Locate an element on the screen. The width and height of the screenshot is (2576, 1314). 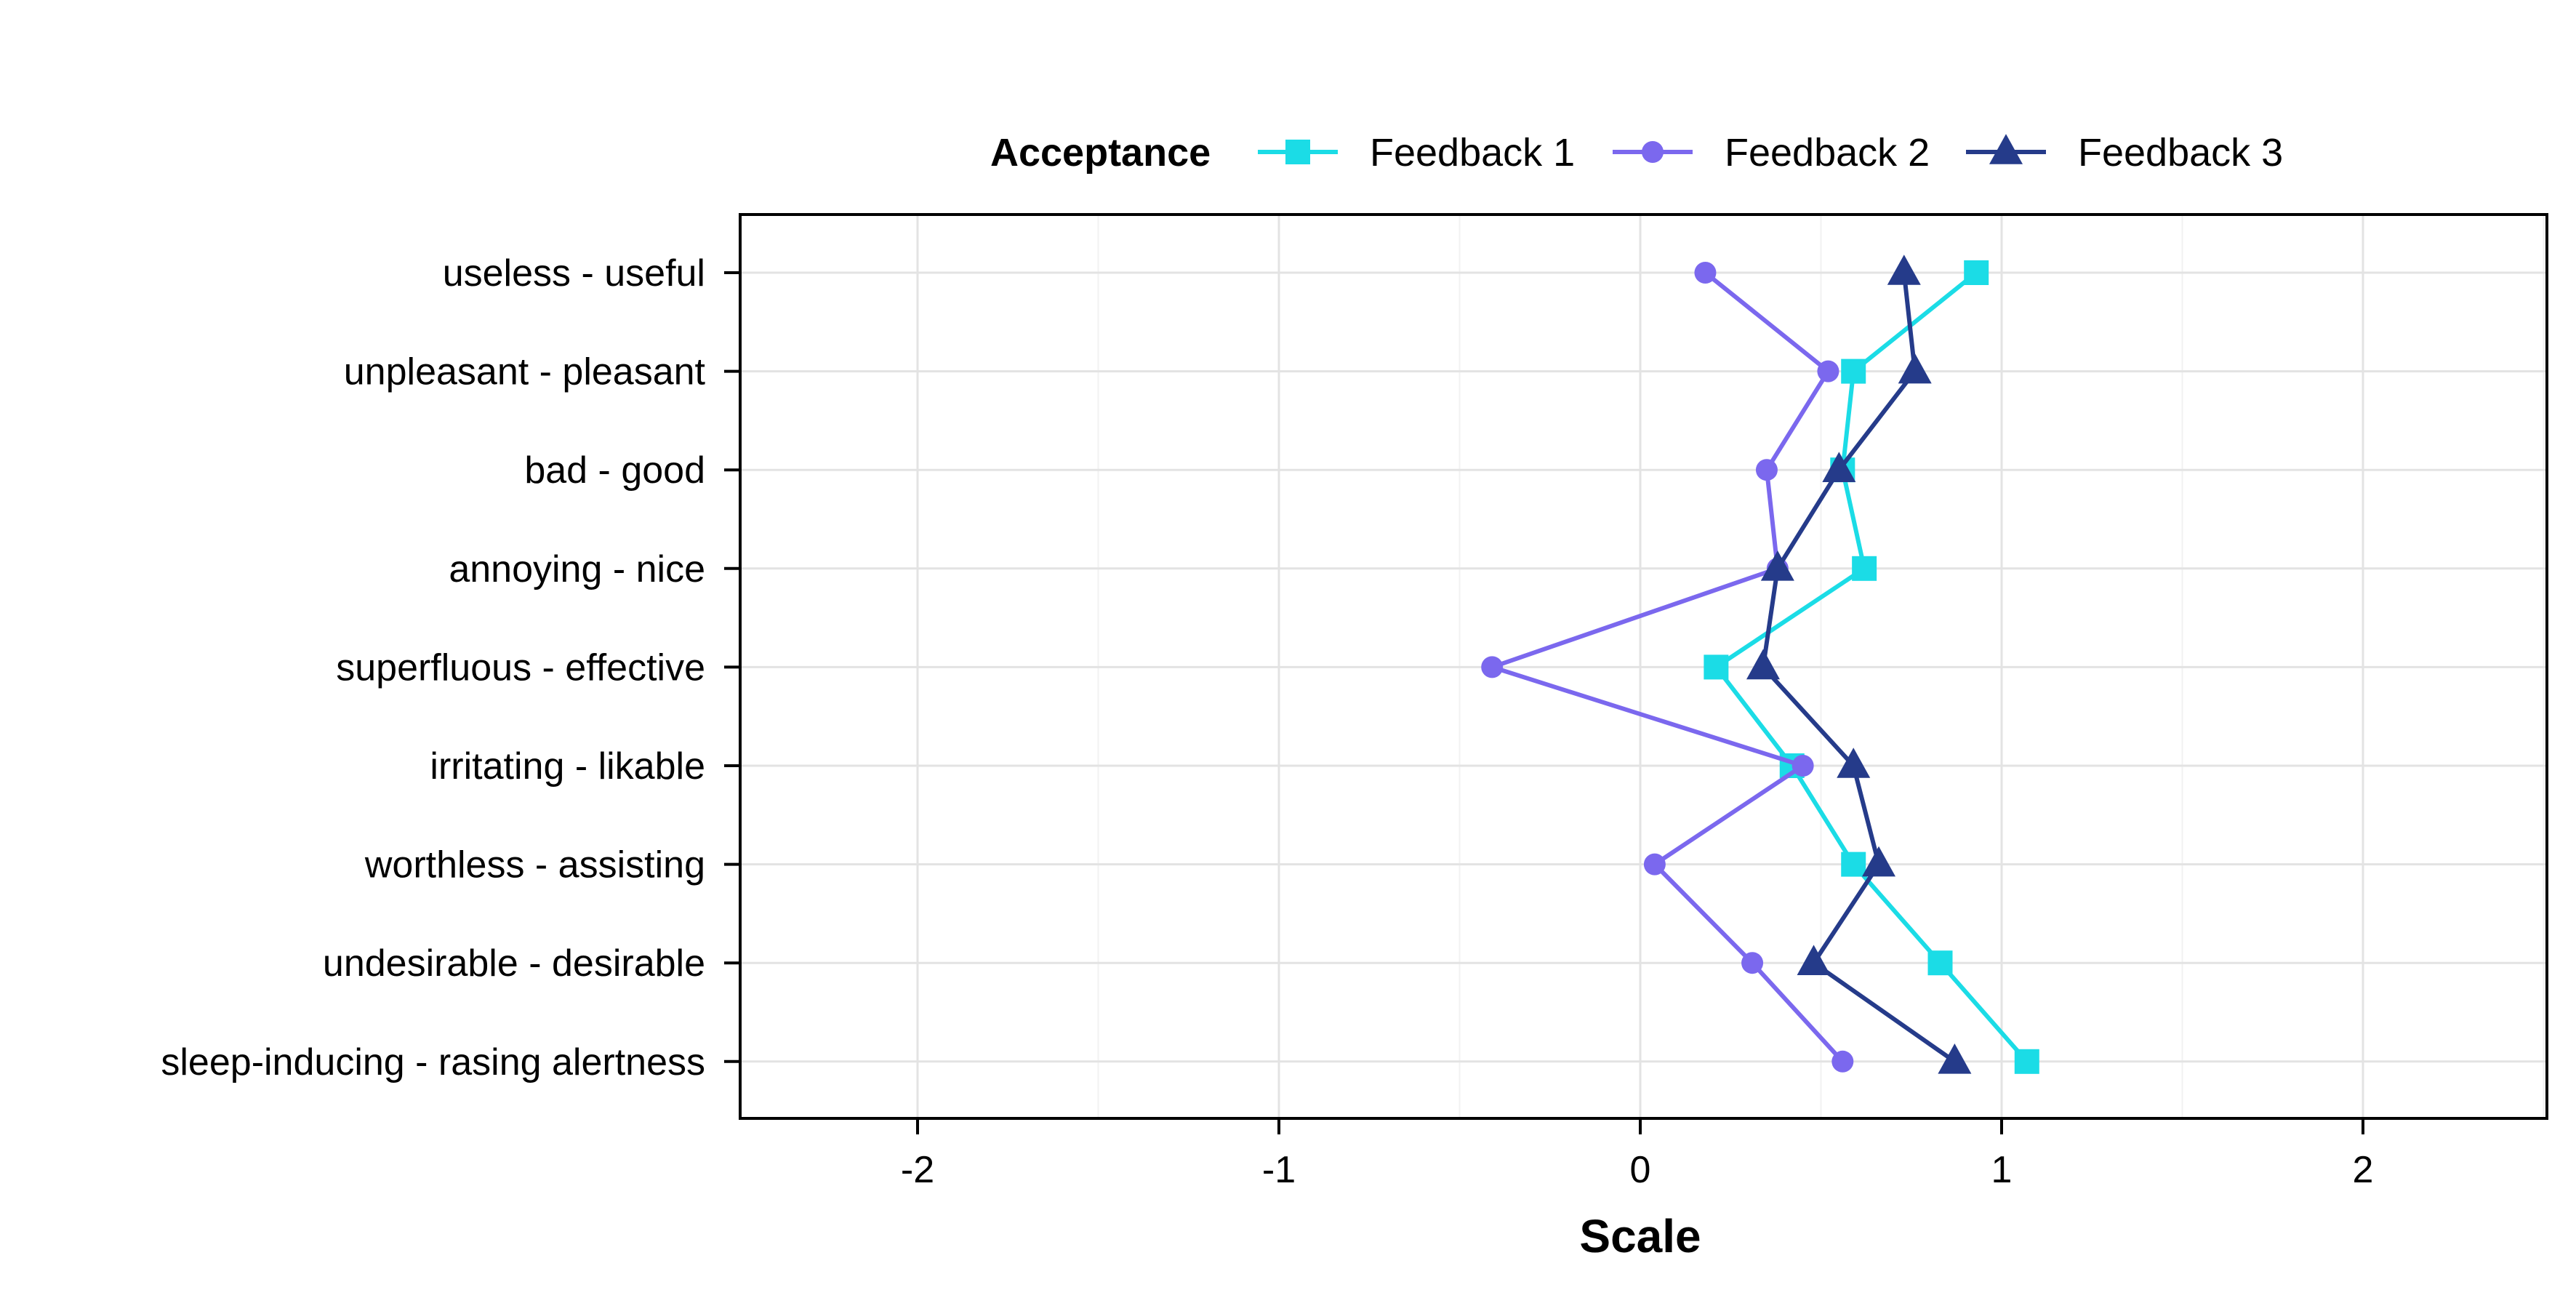
legend-label: Feedback 1 is located at coordinates (1472, 153).